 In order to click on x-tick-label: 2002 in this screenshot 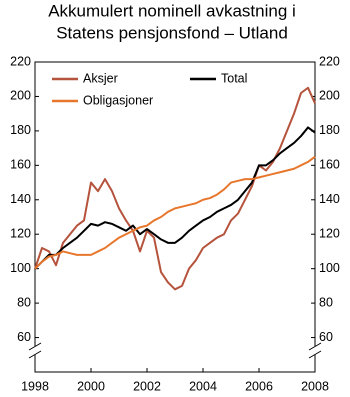, I will do `click(147, 386)`.